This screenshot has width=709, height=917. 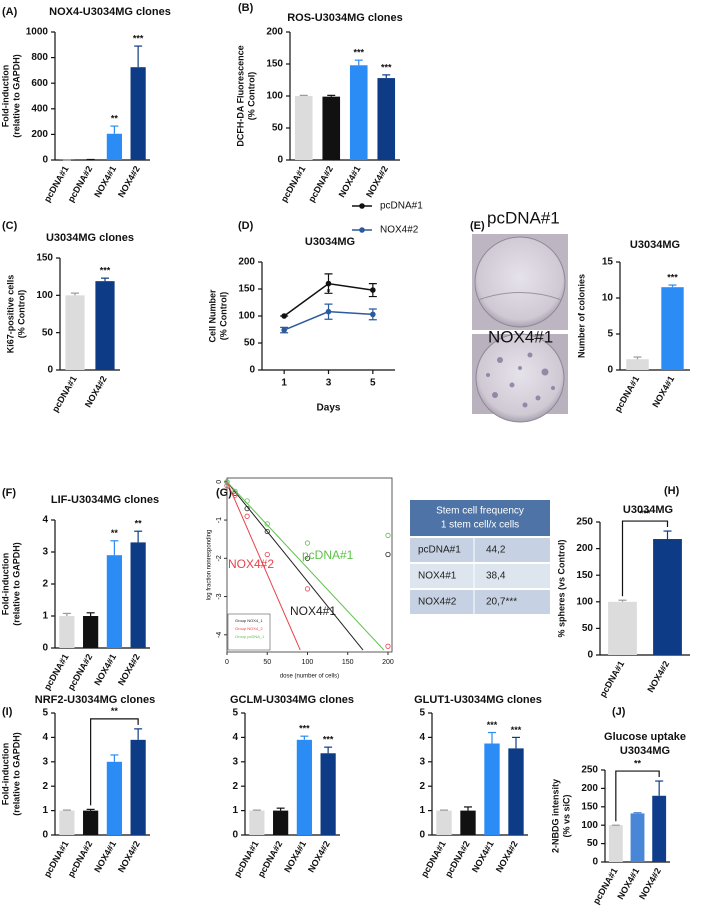 What do you see at coordinates (105, 500) in the screenshot?
I see `chart-title: LIF-U3034MG clones` at bounding box center [105, 500].